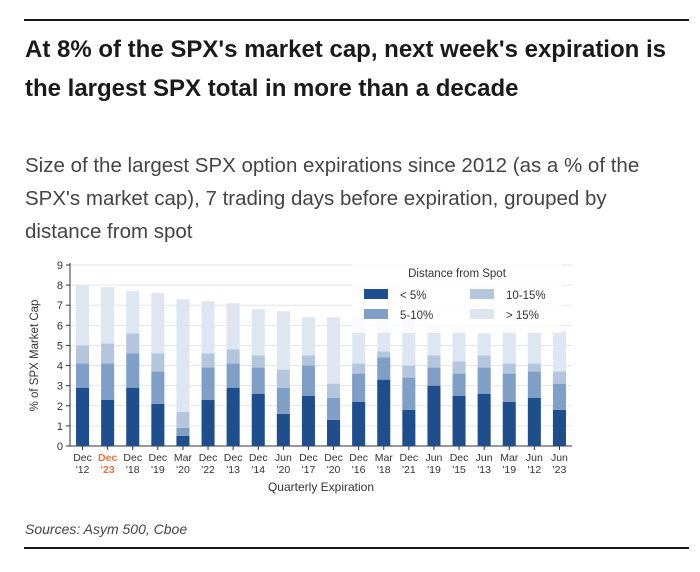 This screenshot has height=572, width=700. I want to click on y-tick-label: 9, so click(60, 266).